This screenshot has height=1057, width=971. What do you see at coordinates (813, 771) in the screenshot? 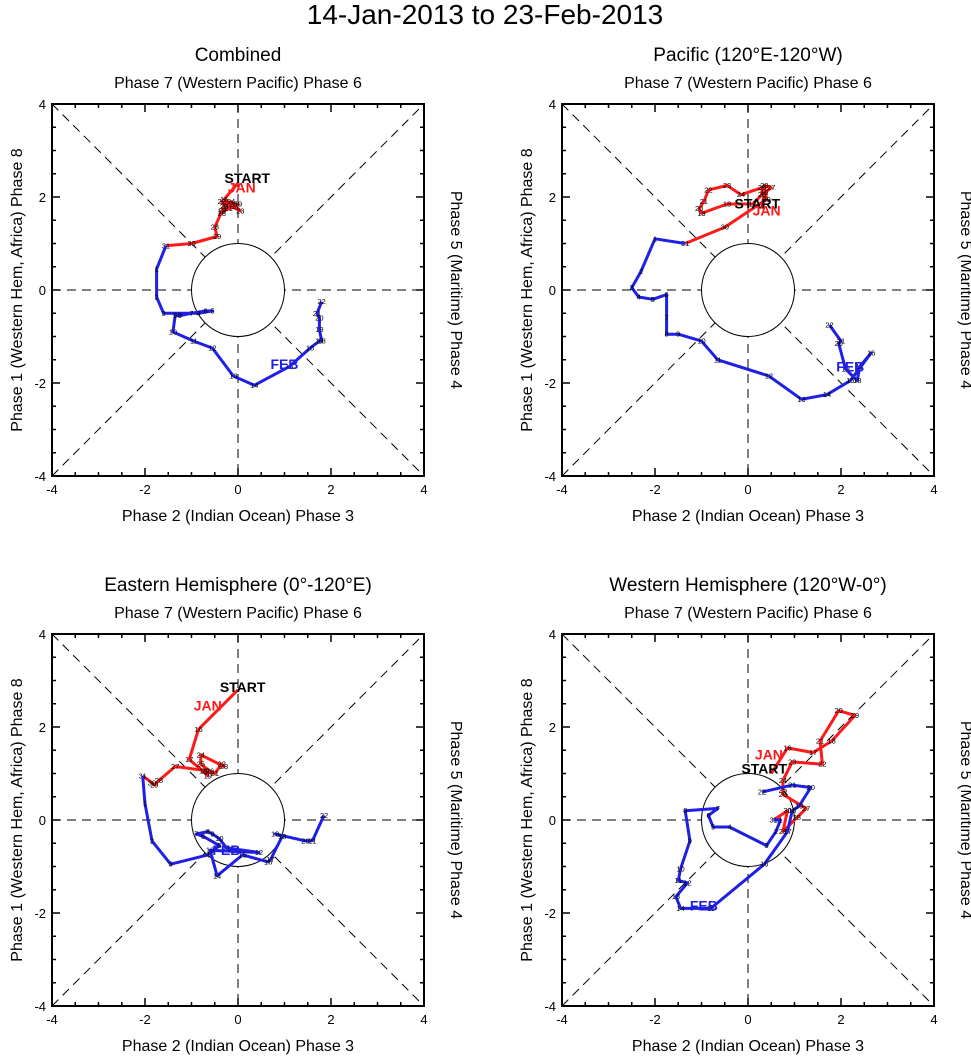
I see `jan-track` at bounding box center [813, 771].